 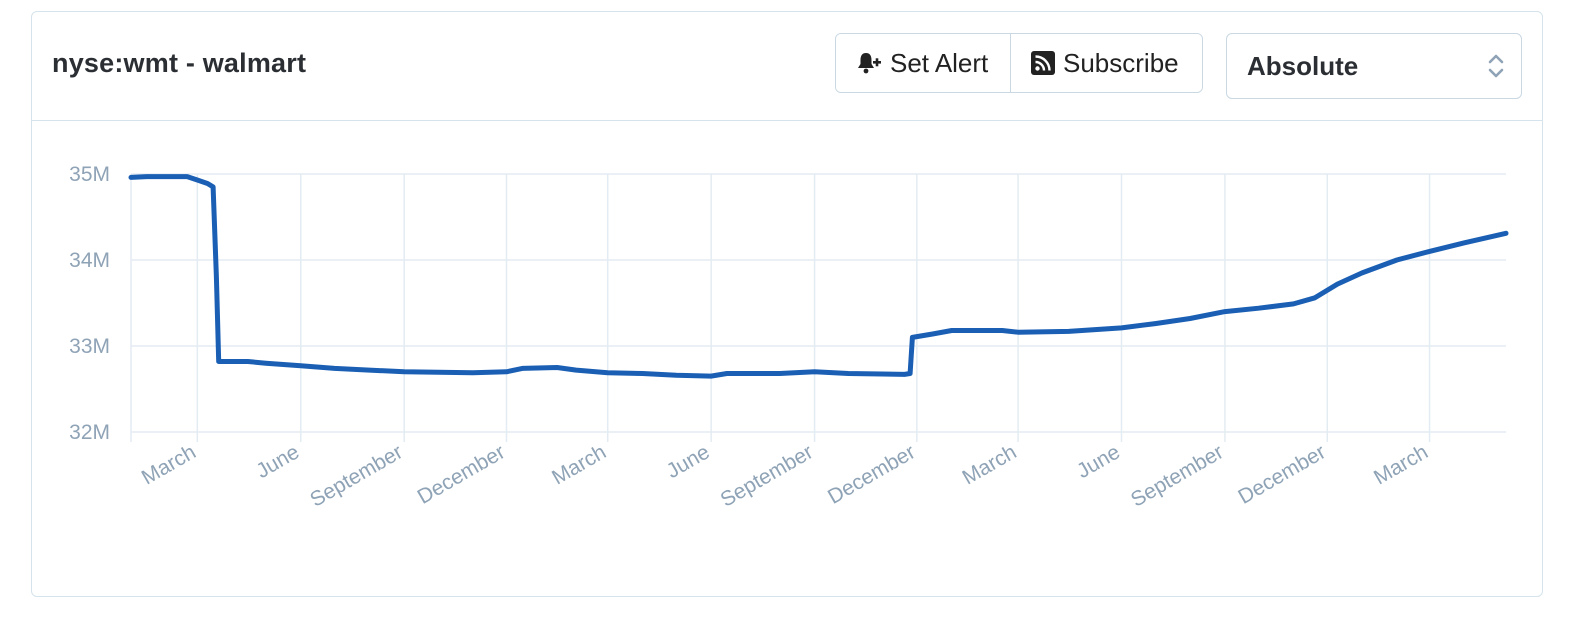 What do you see at coordinates (89, 346) in the screenshot?
I see `y-tick-label: 33M` at bounding box center [89, 346].